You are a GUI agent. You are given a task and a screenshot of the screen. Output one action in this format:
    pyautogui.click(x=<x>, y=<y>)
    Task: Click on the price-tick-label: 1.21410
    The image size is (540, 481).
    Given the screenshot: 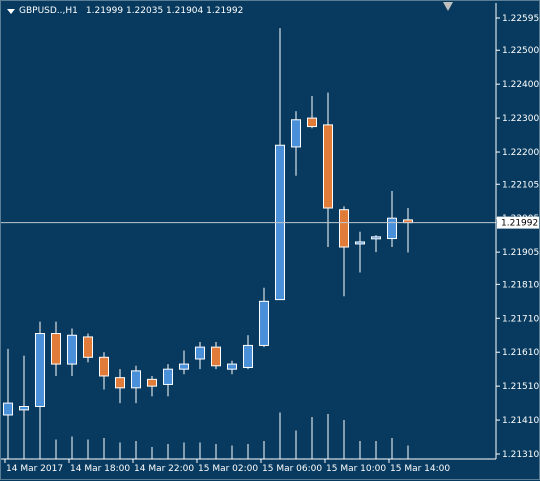 What is the action you would take?
    pyautogui.click(x=520, y=421)
    